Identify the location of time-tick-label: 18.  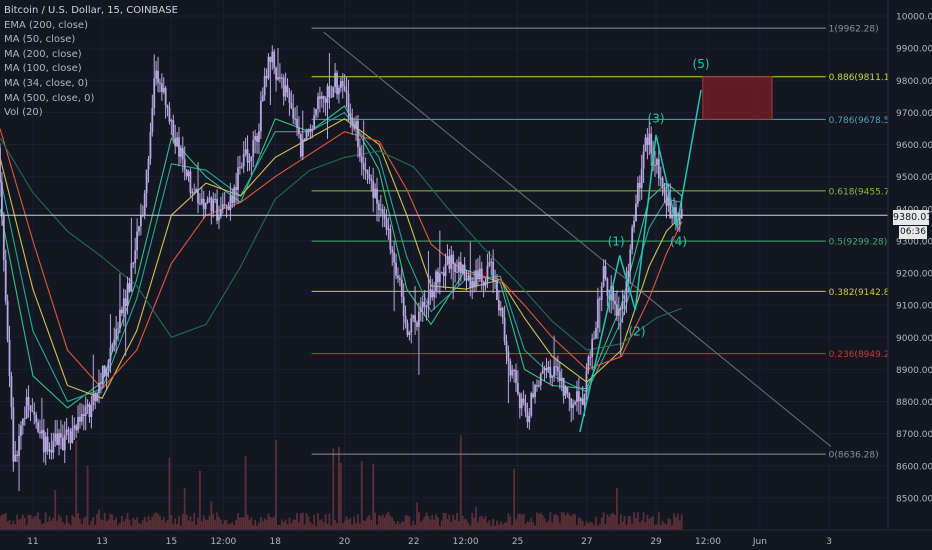
(276, 542).